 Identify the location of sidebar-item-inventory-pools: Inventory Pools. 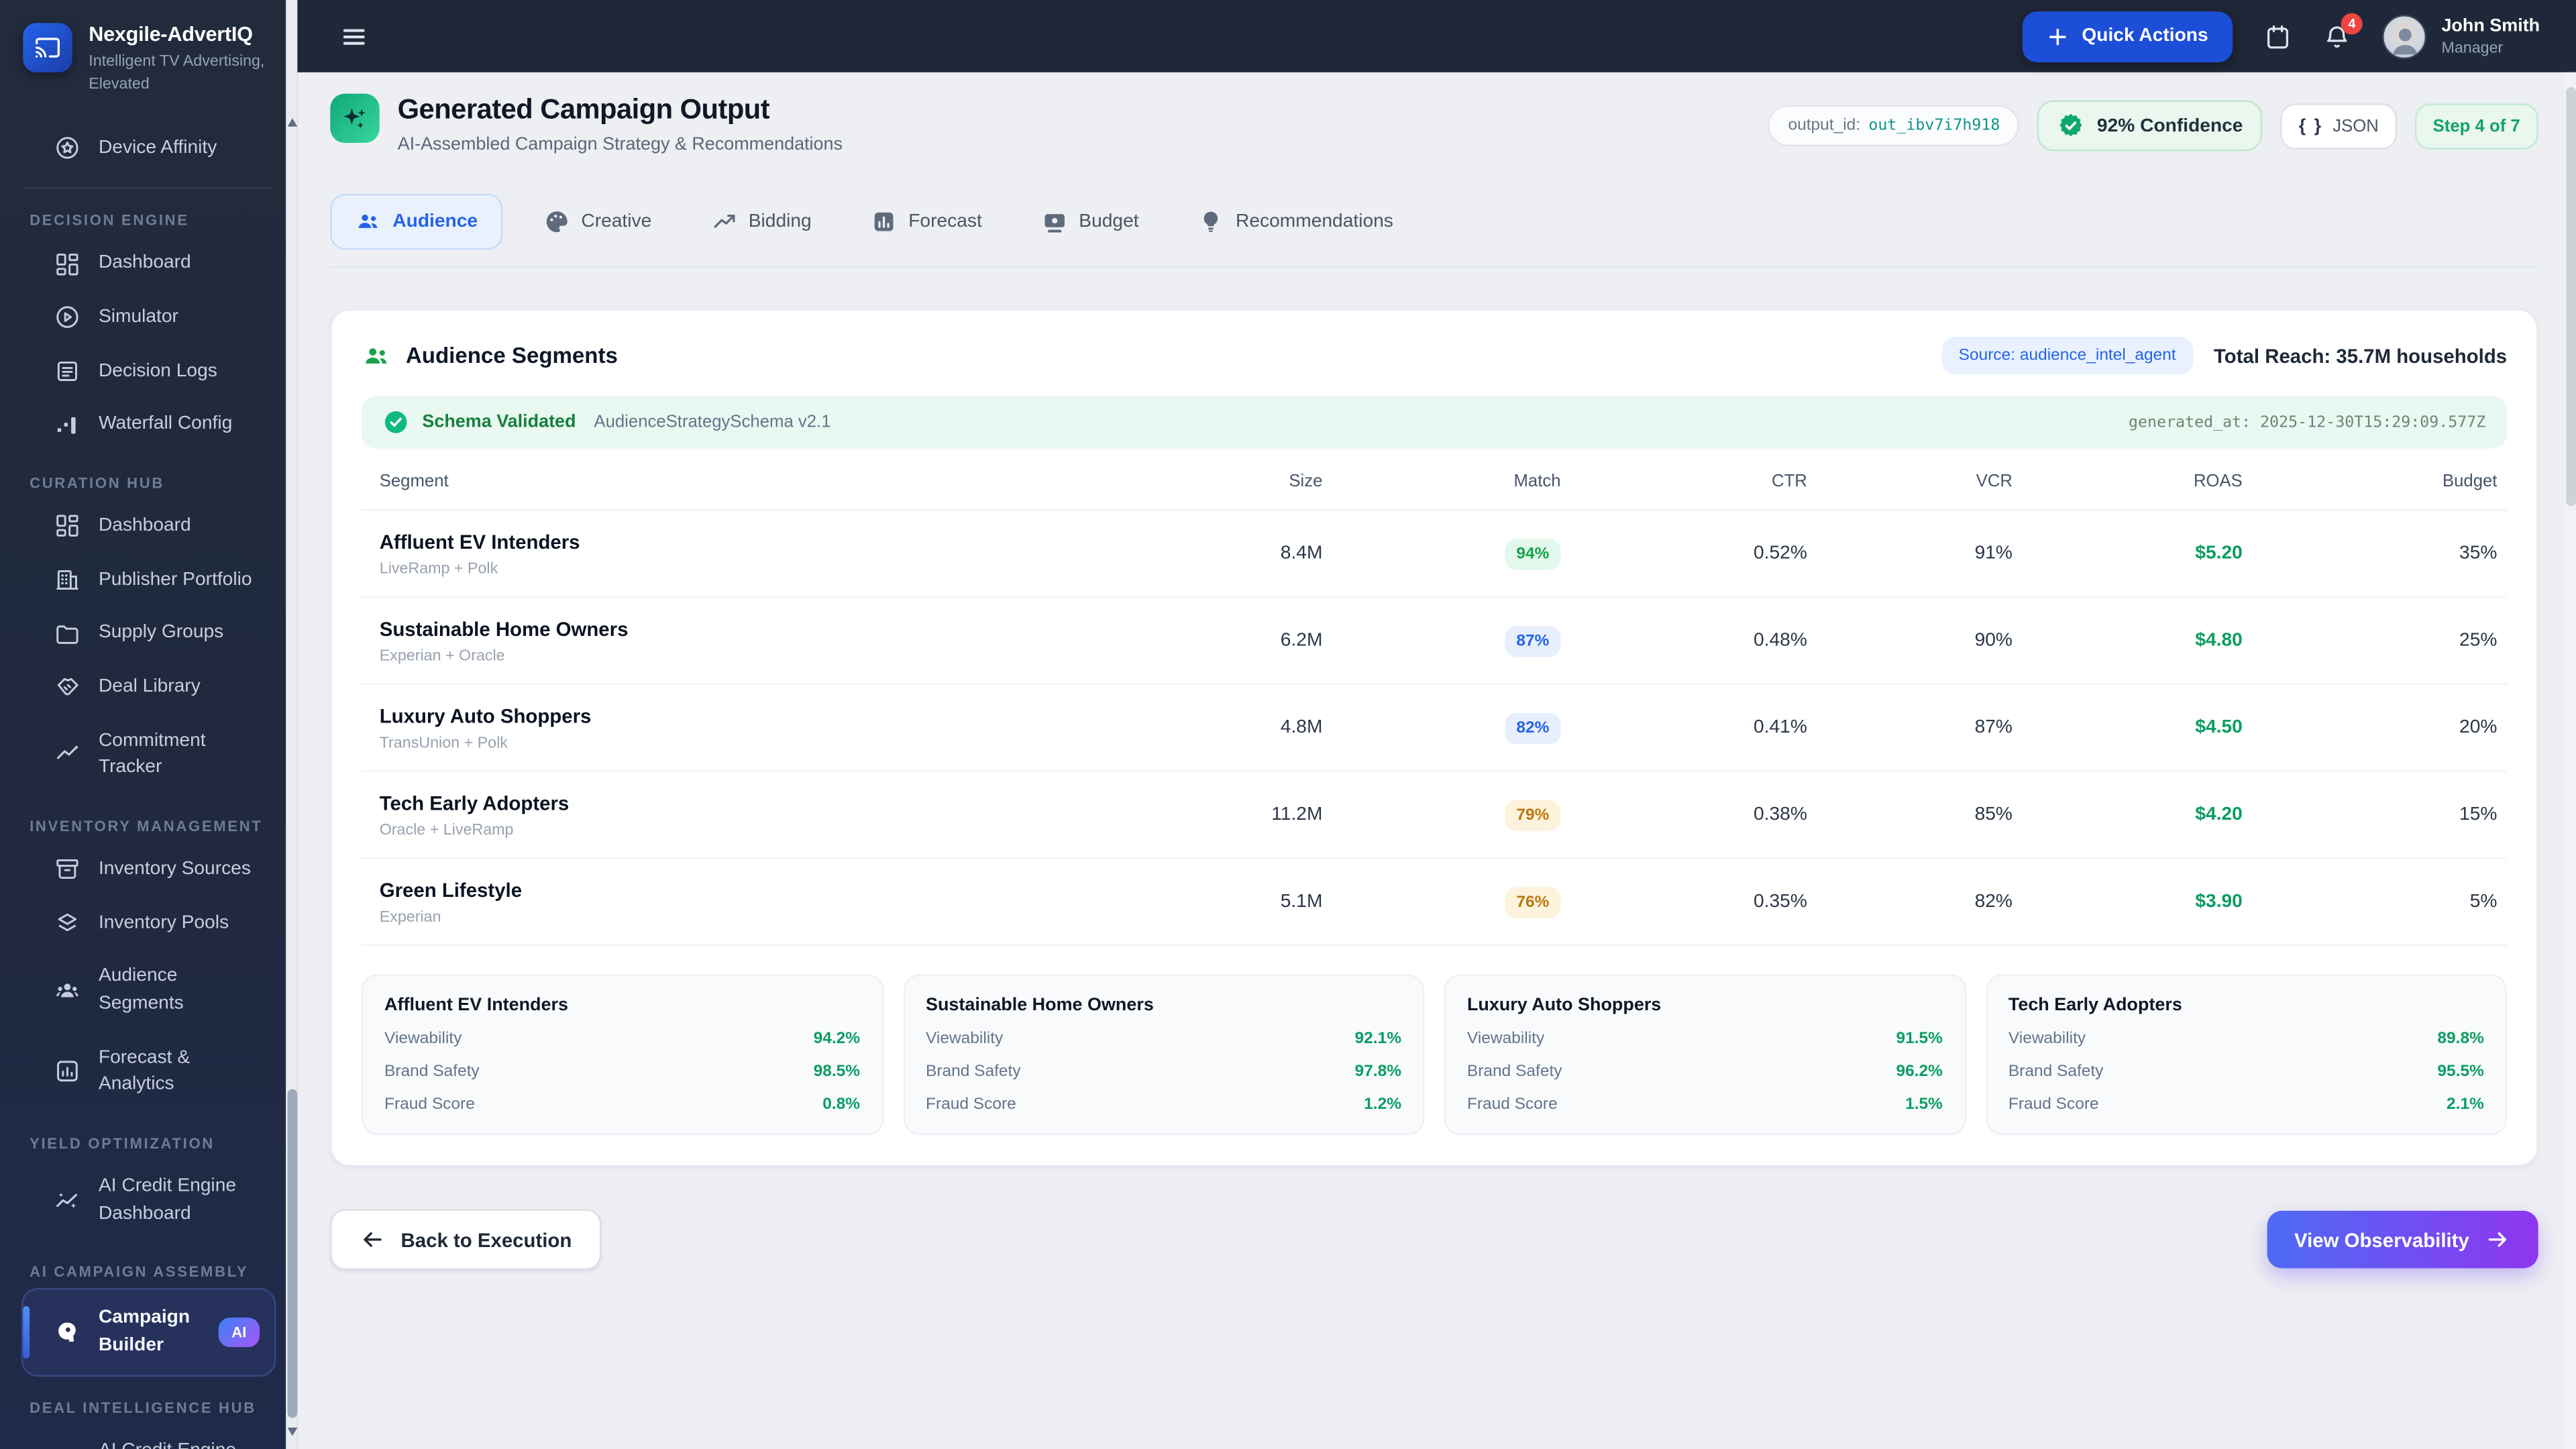
(148, 923).